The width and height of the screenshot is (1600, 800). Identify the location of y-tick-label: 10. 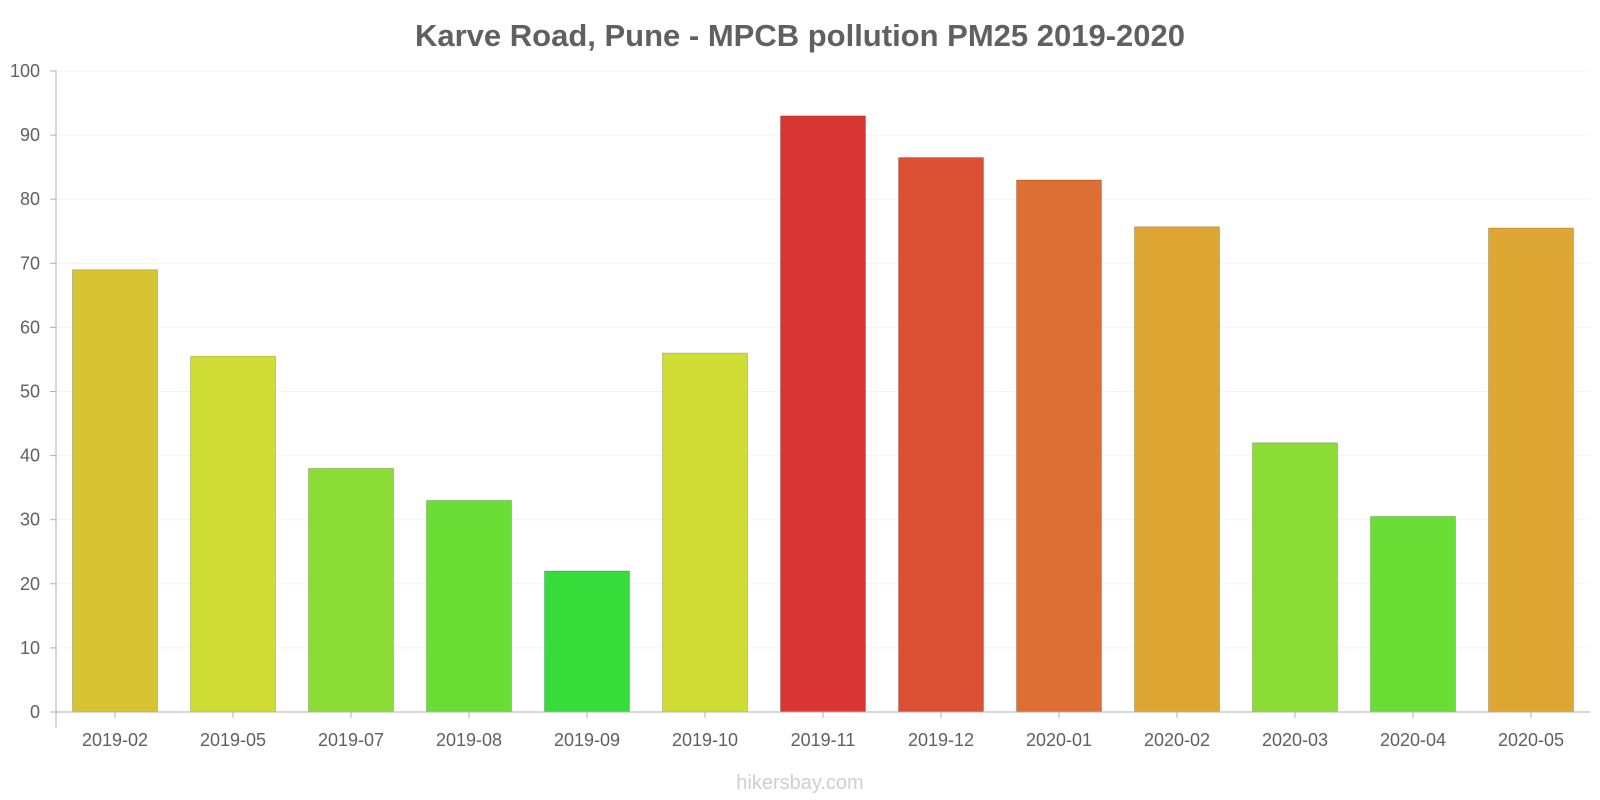
(30, 648).